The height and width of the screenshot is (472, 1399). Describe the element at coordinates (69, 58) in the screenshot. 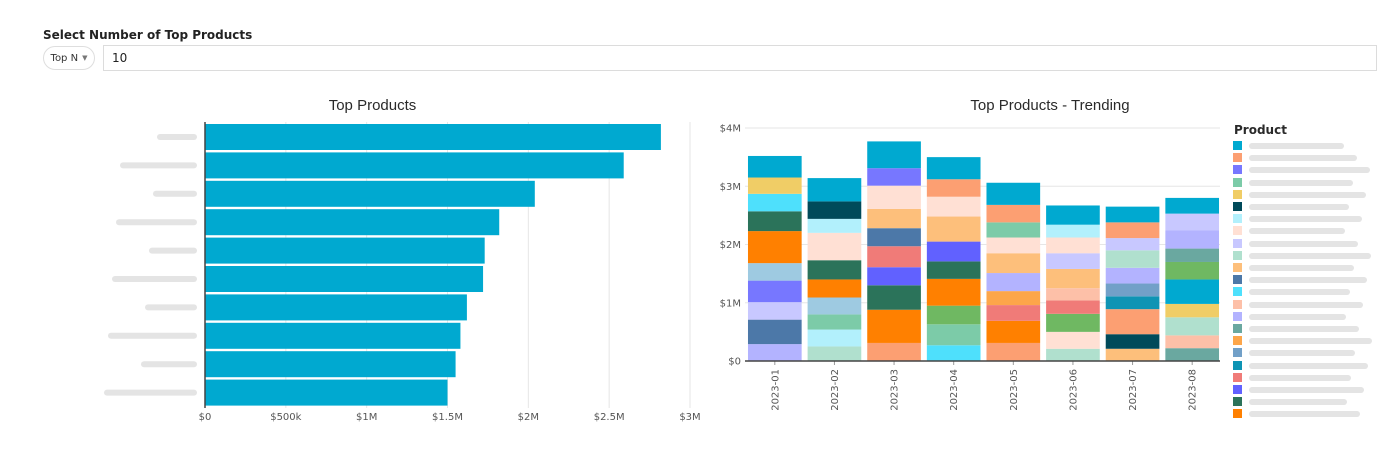

I see `top-n-mode-dropdown: Top N ▼` at that location.